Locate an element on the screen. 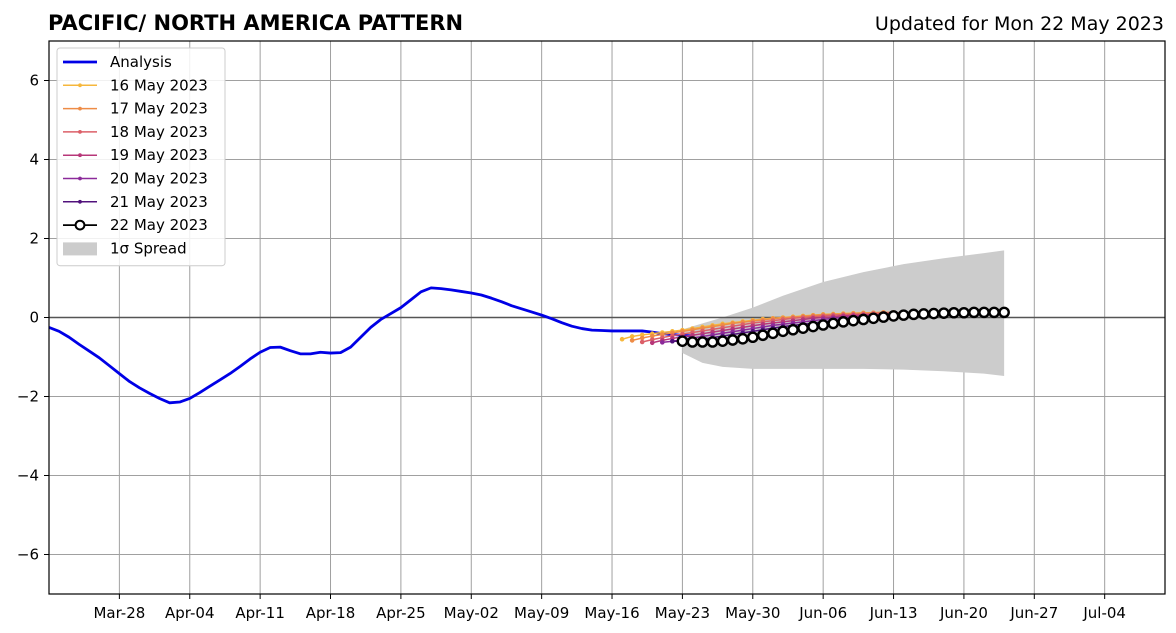 The width and height of the screenshot is (1176, 633). legend-label: 21 May 2023 is located at coordinates (159, 202).